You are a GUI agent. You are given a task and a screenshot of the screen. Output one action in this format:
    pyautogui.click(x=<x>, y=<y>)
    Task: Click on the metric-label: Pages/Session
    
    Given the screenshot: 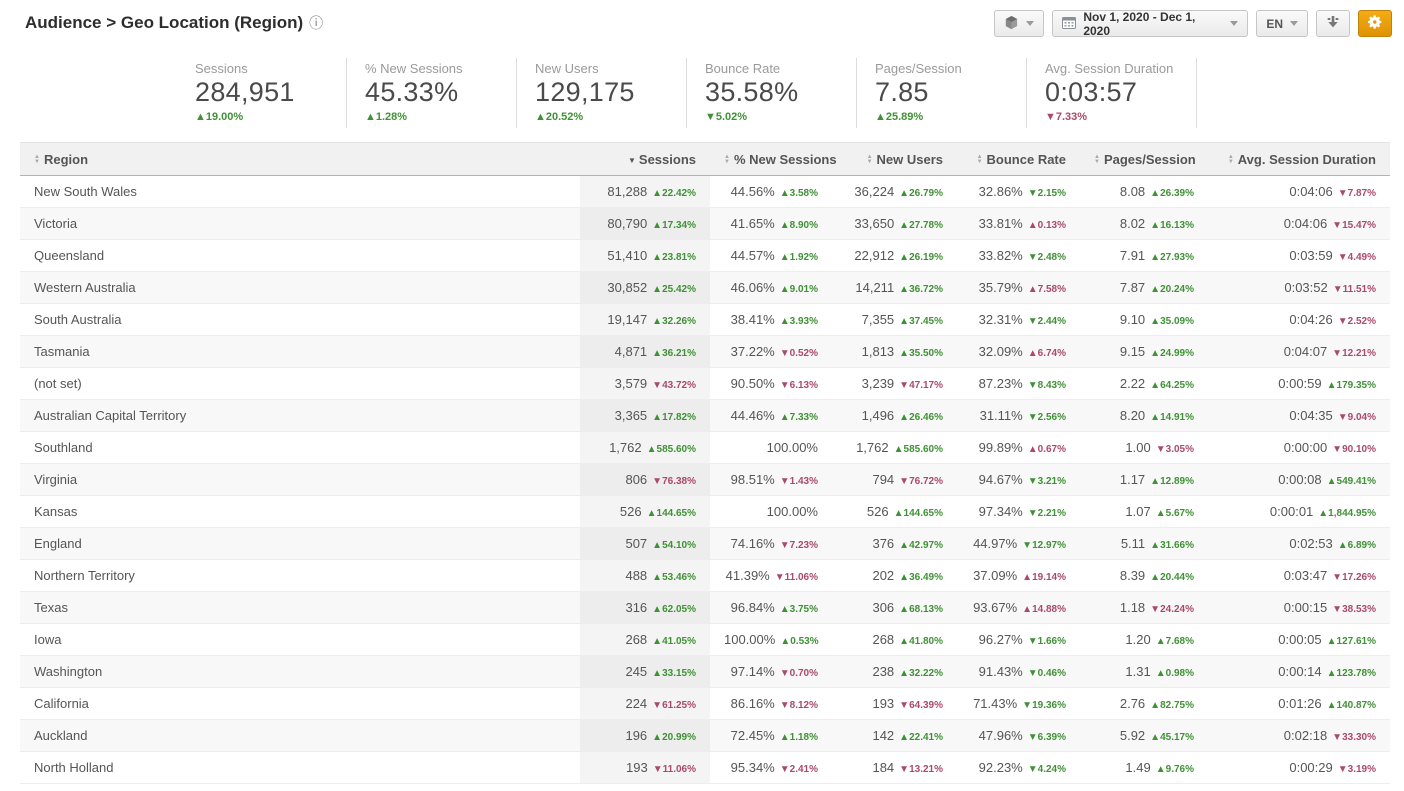 What is the action you would take?
    pyautogui.click(x=918, y=68)
    